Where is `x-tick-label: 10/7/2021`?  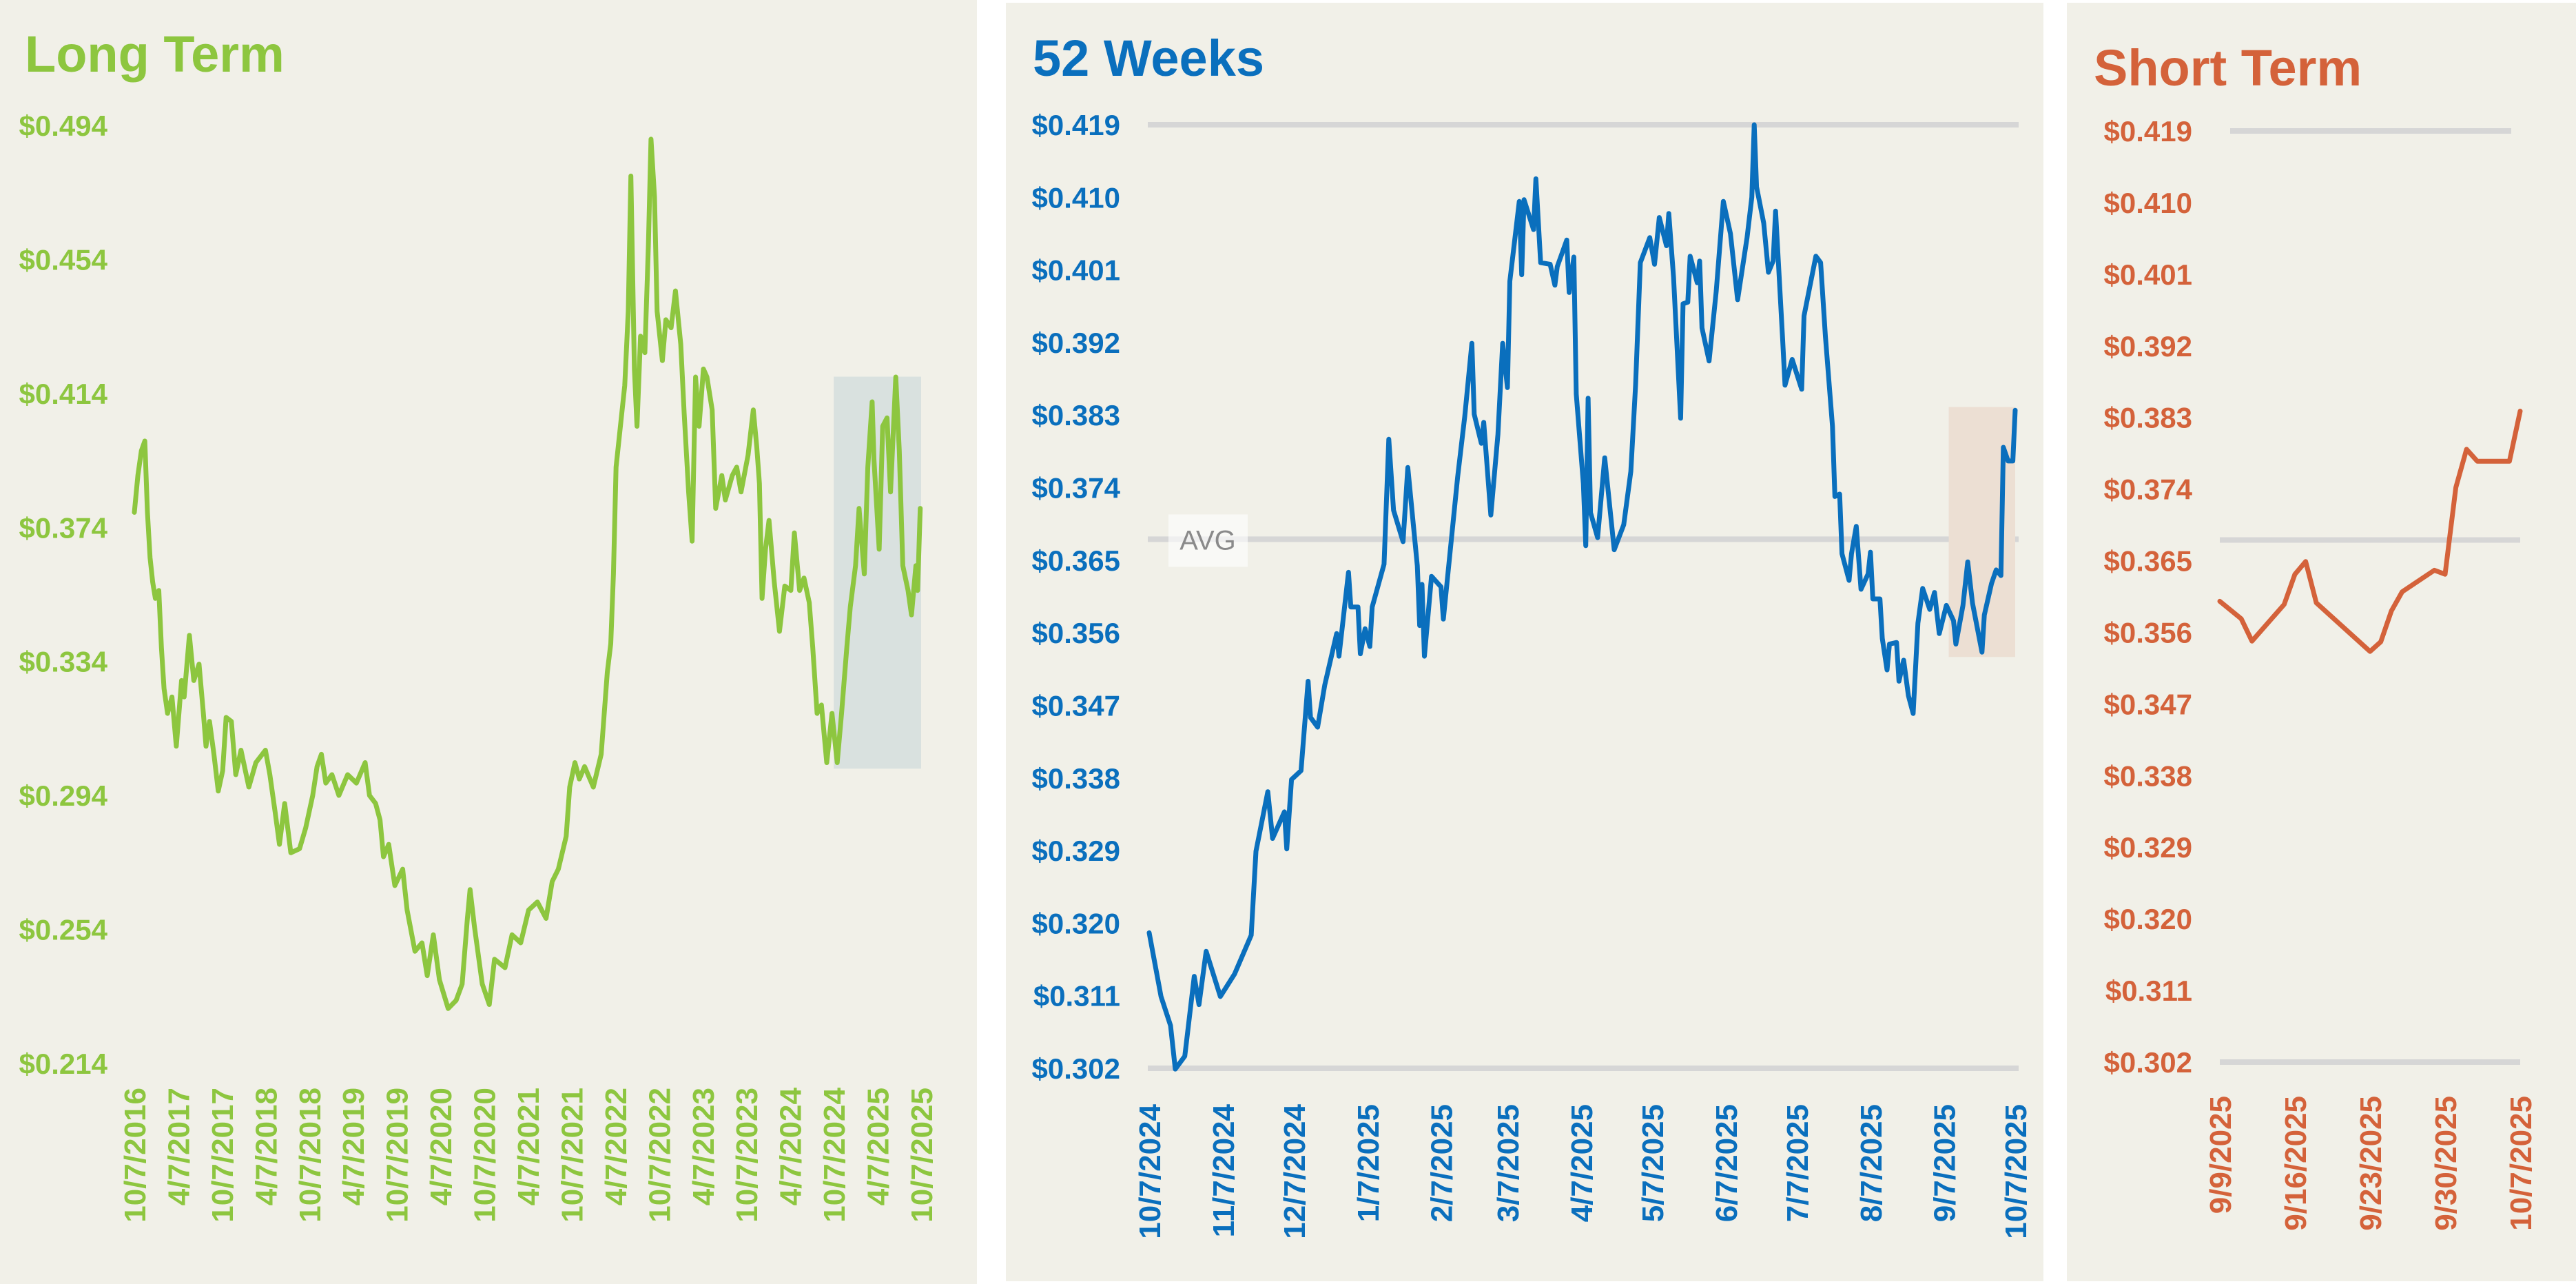
x-tick-label: 10/7/2021 is located at coordinates (572, 1155).